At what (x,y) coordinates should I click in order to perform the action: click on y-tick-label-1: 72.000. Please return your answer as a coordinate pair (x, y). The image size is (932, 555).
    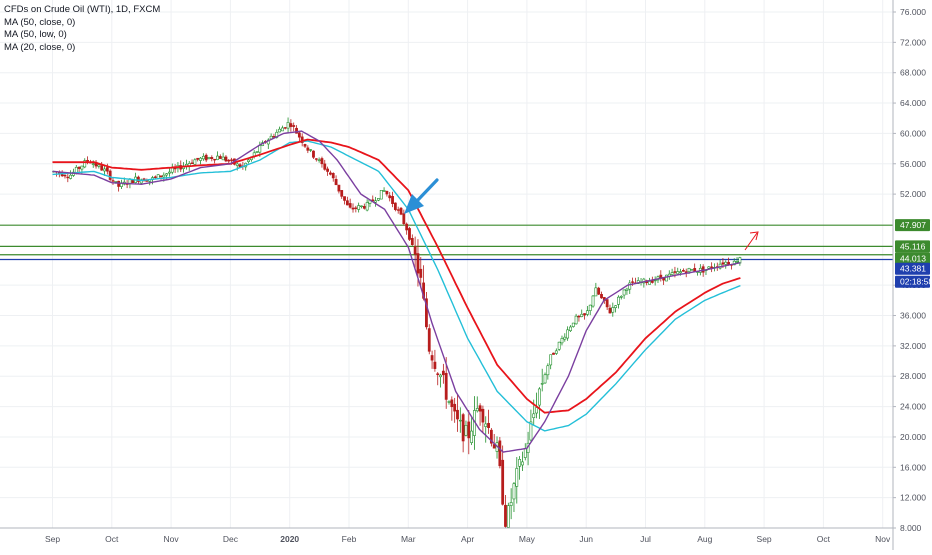
    Looking at the image, I should click on (913, 42).